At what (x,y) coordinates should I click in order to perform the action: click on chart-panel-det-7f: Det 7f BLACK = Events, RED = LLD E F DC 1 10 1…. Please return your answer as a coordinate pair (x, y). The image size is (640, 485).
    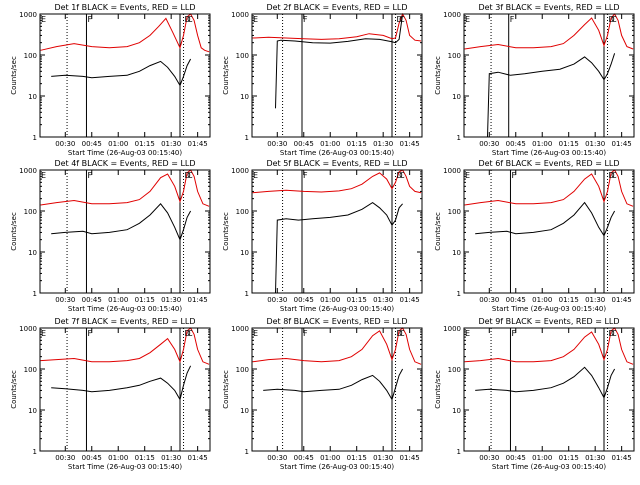
    Looking at the image, I should click on (110, 394).